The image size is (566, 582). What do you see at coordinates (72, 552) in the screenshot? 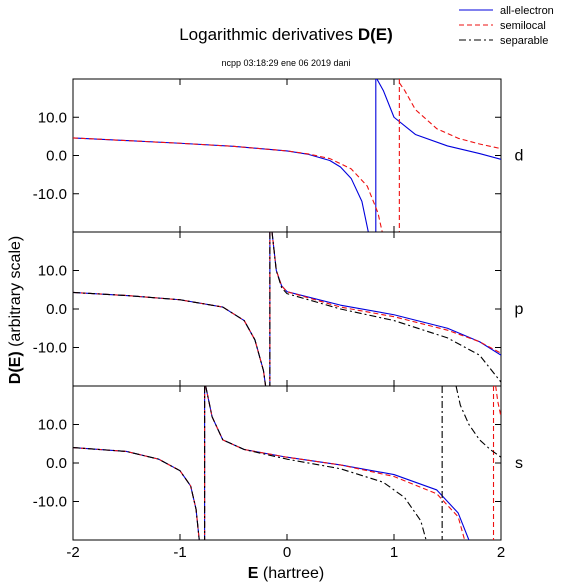
I see `x-tick-label: -2` at bounding box center [72, 552].